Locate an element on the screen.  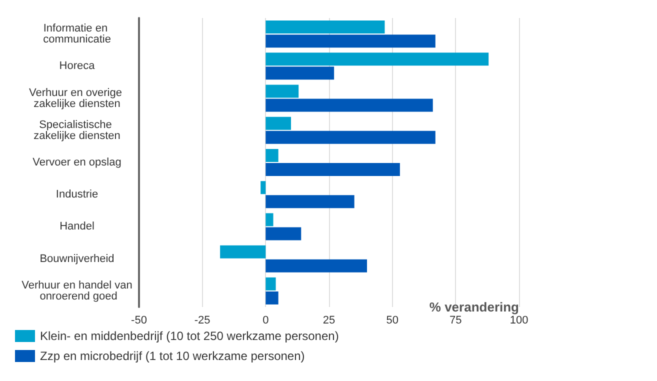
y-tick-label: Verhuur en overige zakelijke diensten is located at coordinates (77, 98).